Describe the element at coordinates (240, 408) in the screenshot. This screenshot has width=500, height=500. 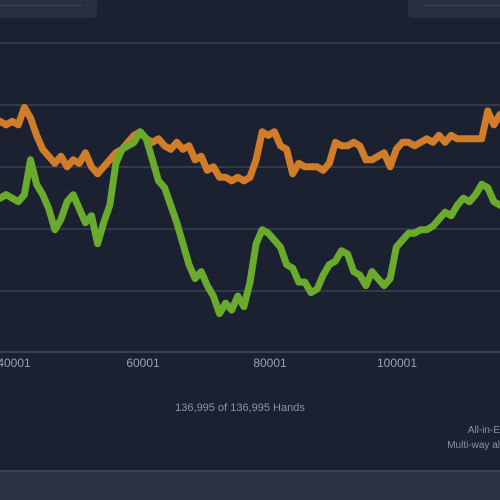
I see `hands-count-caption: 136,995 of 136,995 Hands` at that location.